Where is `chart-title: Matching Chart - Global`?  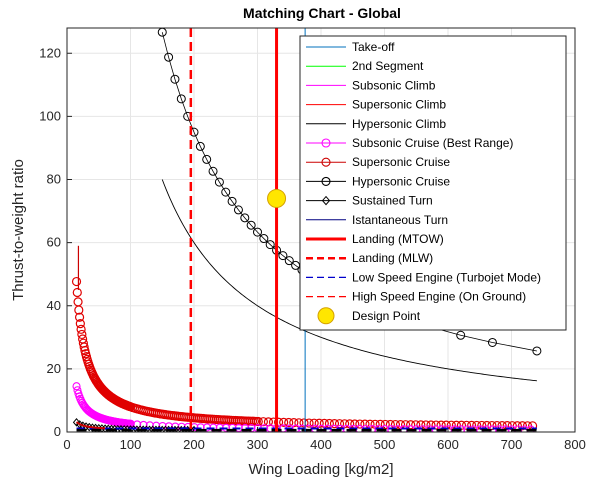
chart-title: Matching Chart - Global is located at coordinates (322, 13).